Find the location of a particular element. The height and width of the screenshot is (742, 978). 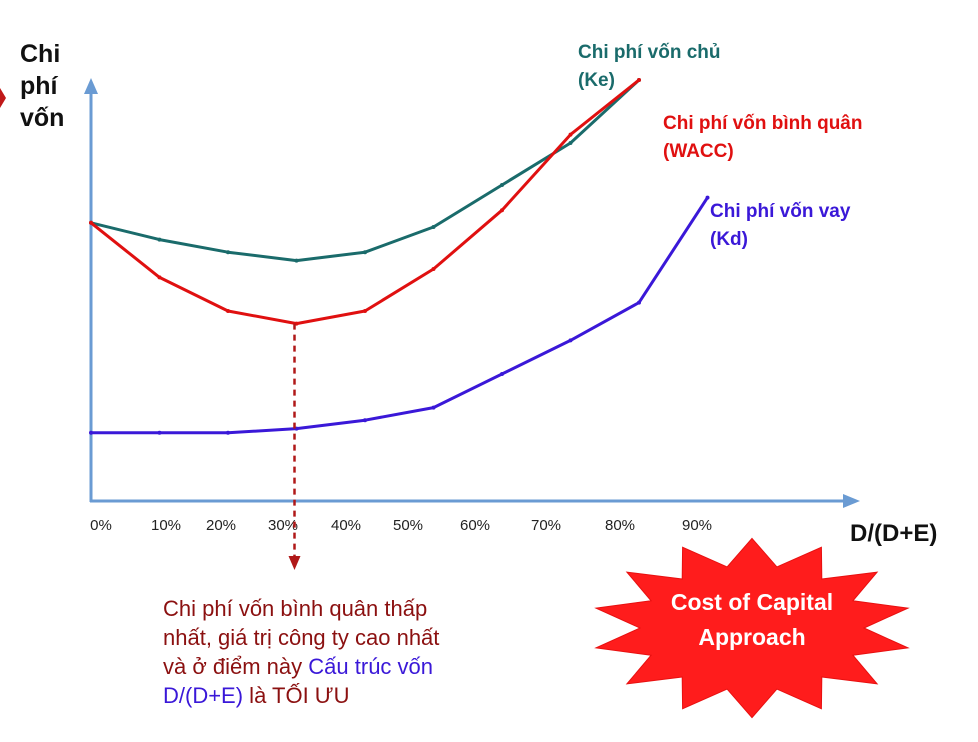

x-tick-label: 50% is located at coordinates (408, 525).